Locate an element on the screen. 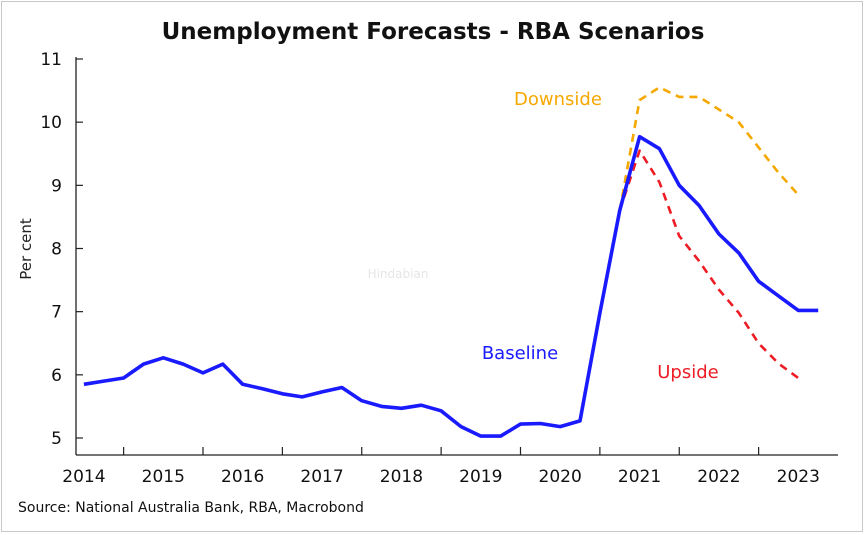 This screenshot has width=866, height=535. series-line-downside is located at coordinates (709, 148).